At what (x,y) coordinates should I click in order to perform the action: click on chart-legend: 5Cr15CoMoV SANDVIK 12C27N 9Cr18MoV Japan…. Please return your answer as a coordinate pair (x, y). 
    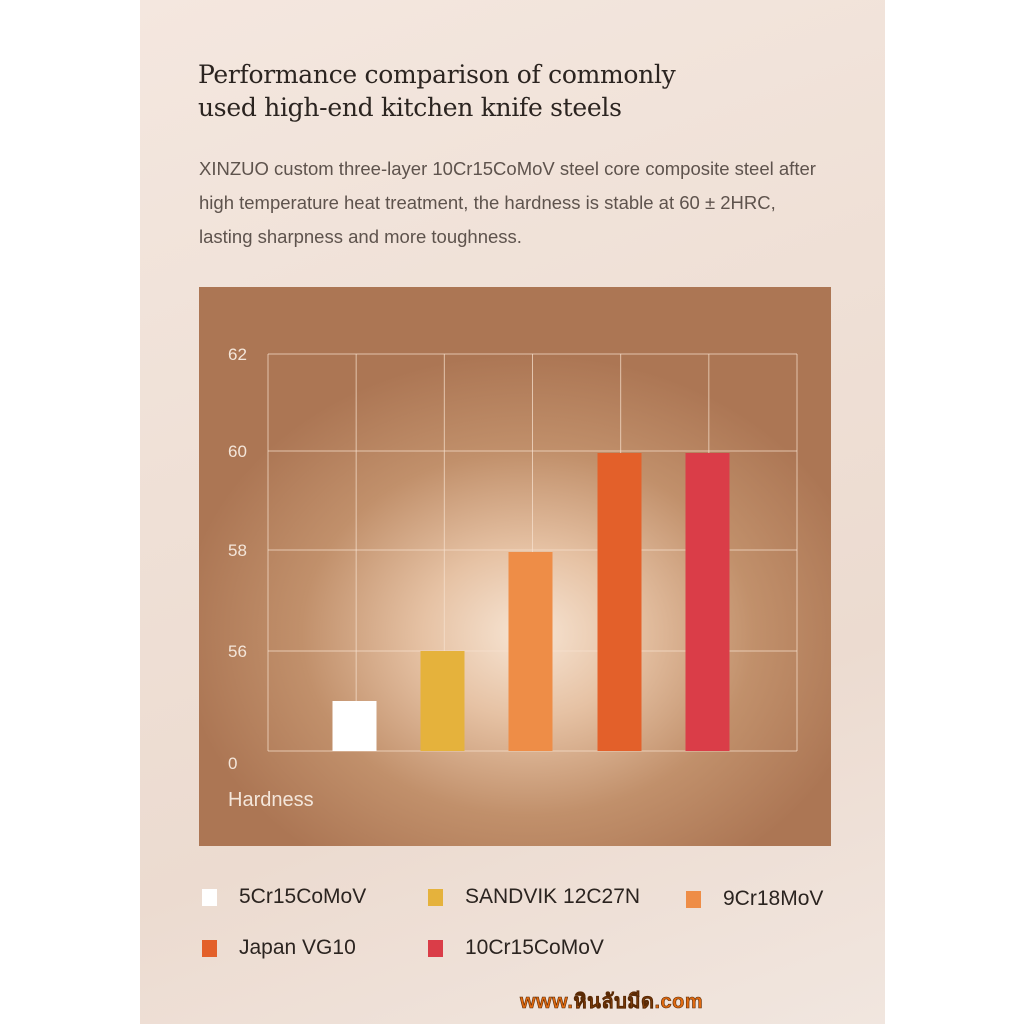
    Looking at the image, I should click on (512, 925).